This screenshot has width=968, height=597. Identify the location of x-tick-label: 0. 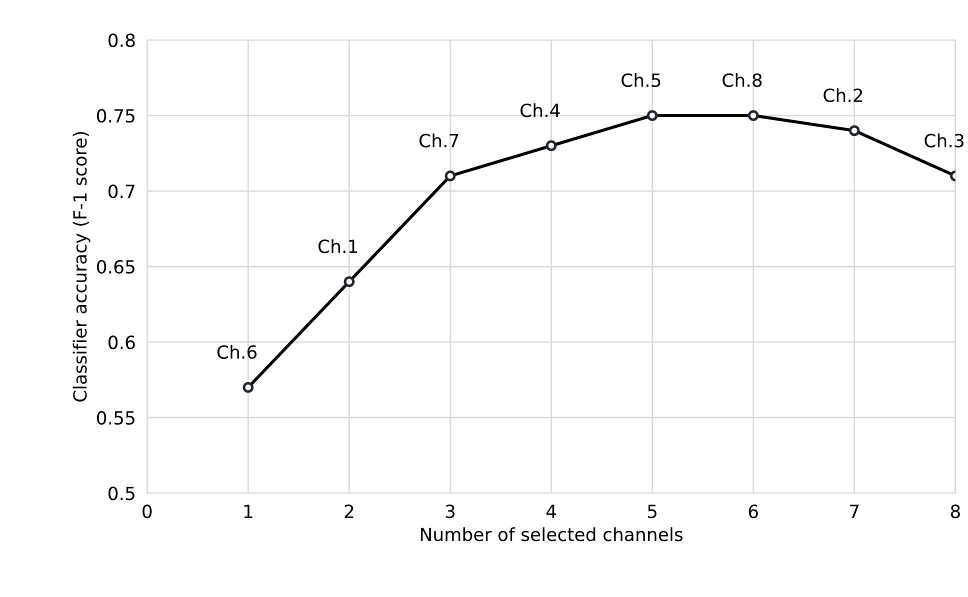
(147, 511).